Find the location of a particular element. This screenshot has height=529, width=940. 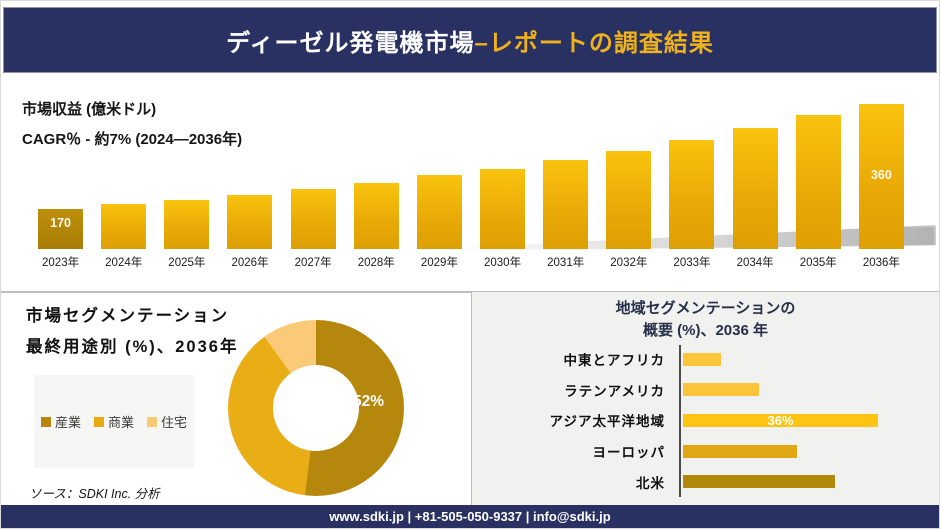

x-axis-label: 2030年 is located at coordinates (503, 263).